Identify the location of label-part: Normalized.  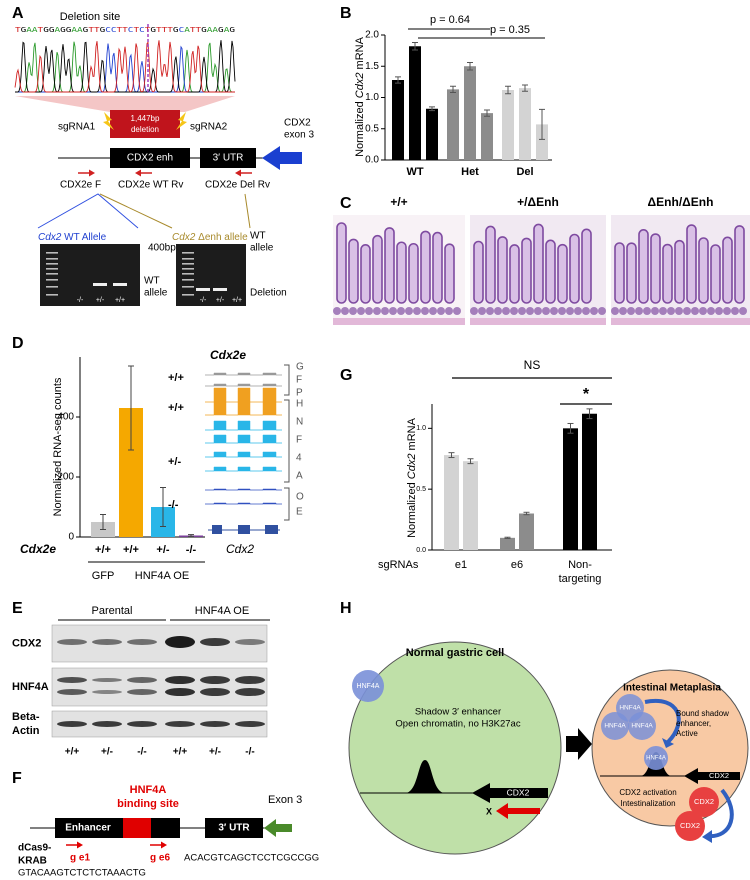
(360, 129).